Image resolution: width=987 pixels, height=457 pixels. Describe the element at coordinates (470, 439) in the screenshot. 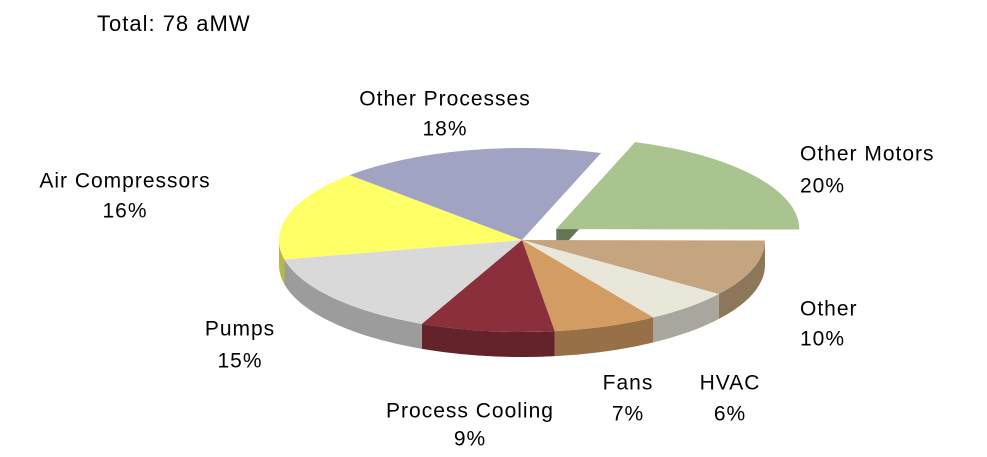

I see `slice-value-label: 9%` at that location.